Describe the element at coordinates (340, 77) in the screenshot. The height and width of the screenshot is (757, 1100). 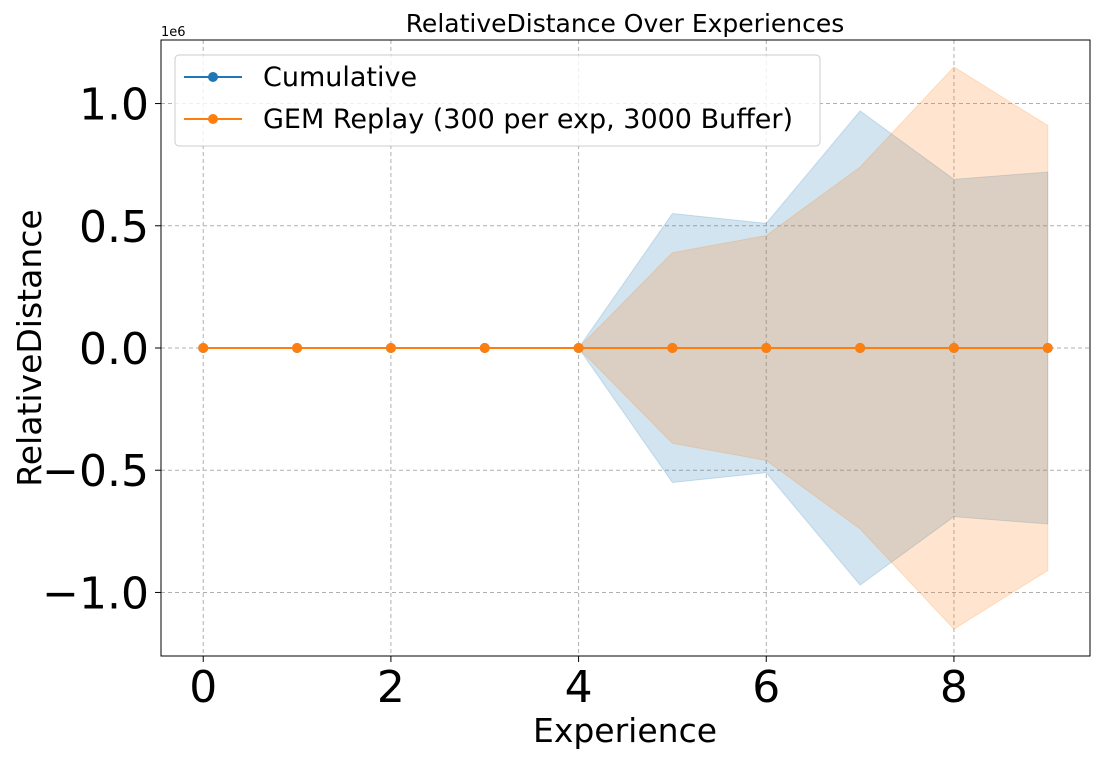
I see `legend-label-cumulative: Cumulative` at that location.